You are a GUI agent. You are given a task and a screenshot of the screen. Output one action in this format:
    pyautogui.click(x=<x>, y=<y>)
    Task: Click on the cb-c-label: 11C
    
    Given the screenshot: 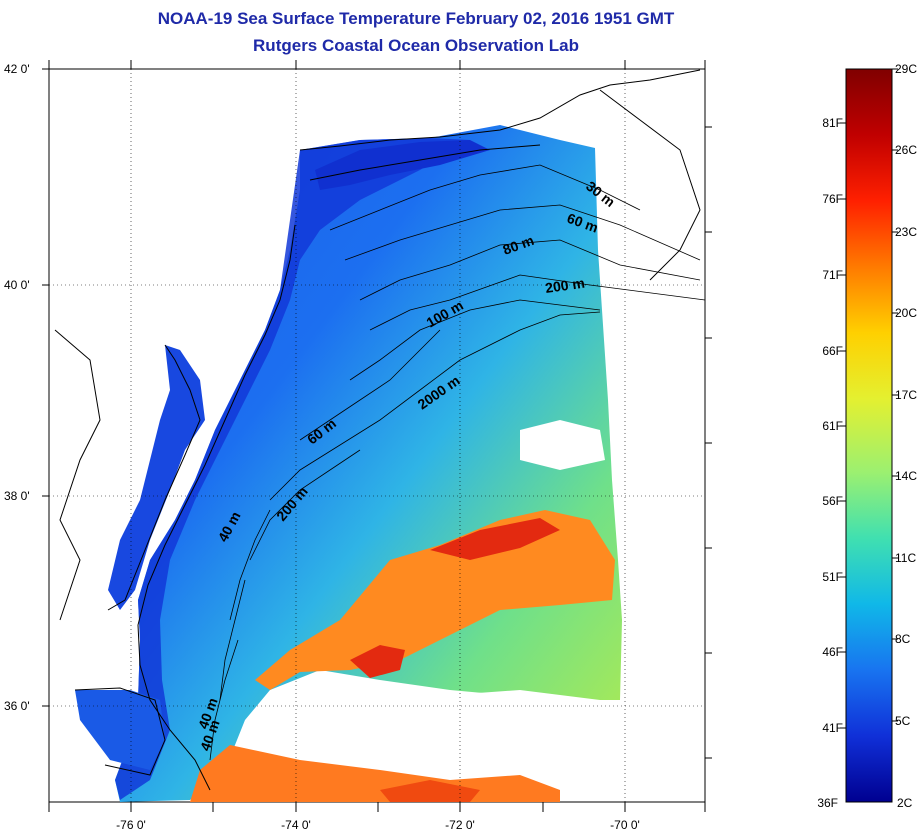 What is the action you would take?
    pyautogui.click(x=905, y=558)
    